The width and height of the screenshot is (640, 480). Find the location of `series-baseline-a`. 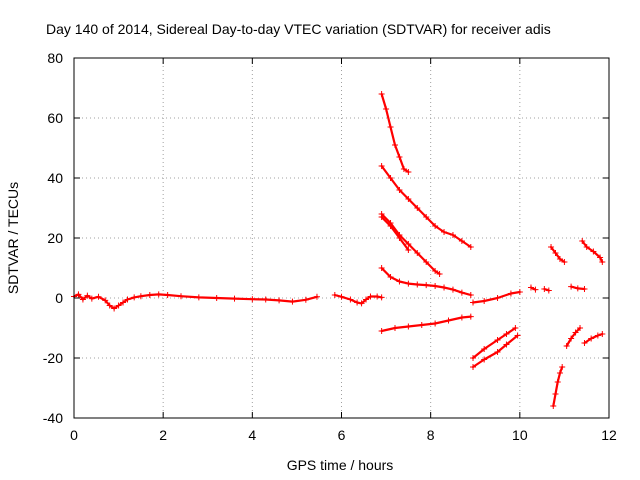

series-baseline-a is located at coordinates (195, 301).